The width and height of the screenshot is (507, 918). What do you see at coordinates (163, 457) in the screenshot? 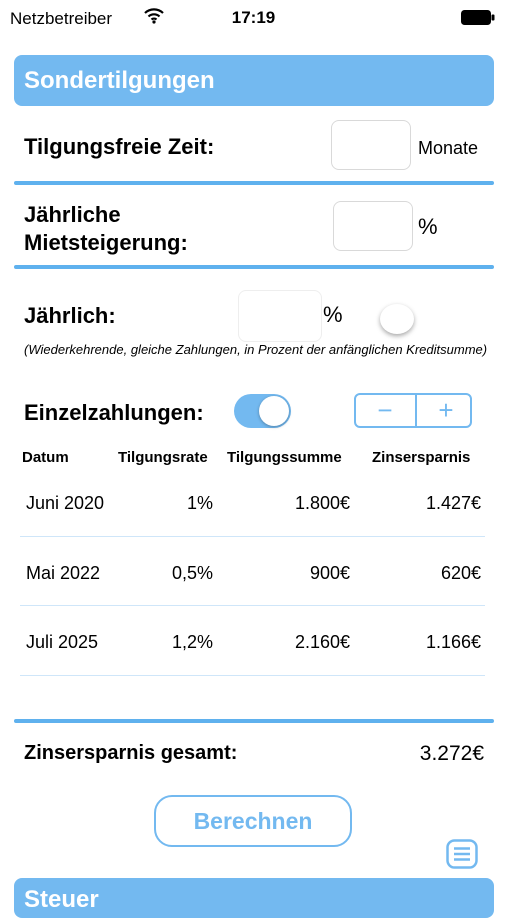
I see `column-header-tilgungsrate: Tilgungsrate` at bounding box center [163, 457].